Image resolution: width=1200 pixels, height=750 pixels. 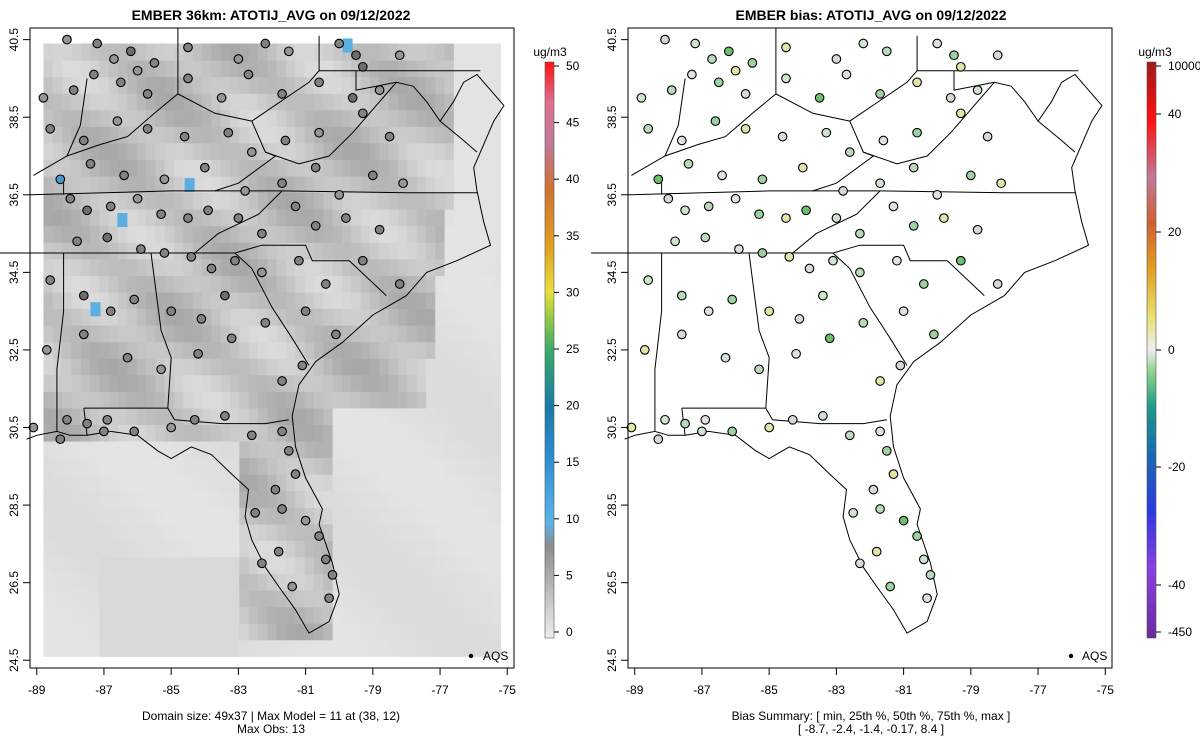 I want to click on bias-x-axis: -89 -87 -85 -83 -81 -79 -77 -75, so click(x=870, y=682).